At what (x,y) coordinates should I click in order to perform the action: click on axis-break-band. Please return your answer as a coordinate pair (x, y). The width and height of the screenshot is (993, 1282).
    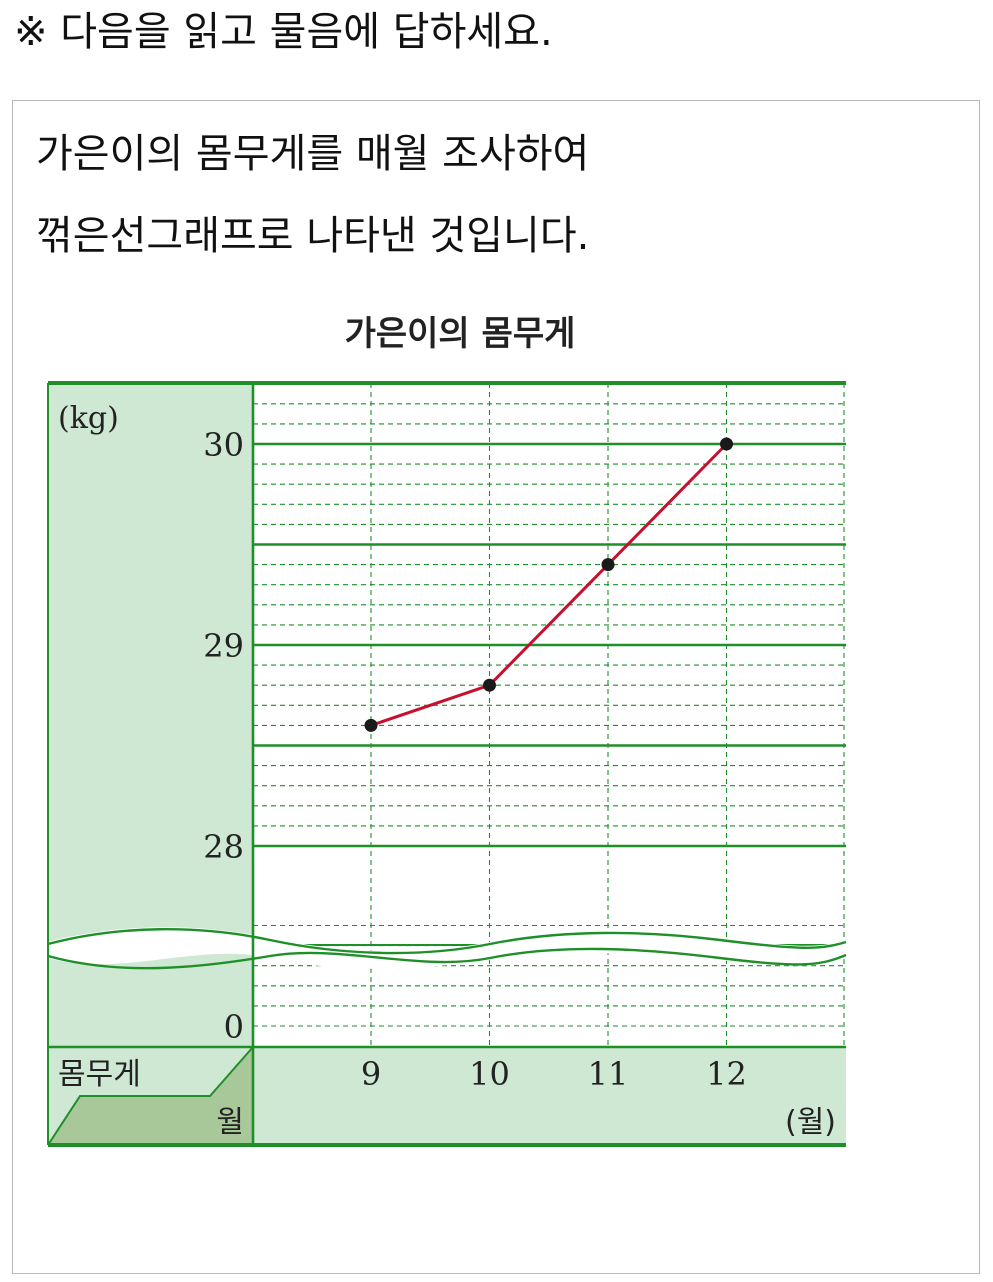
    Looking at the image, I should click on (447, 948).